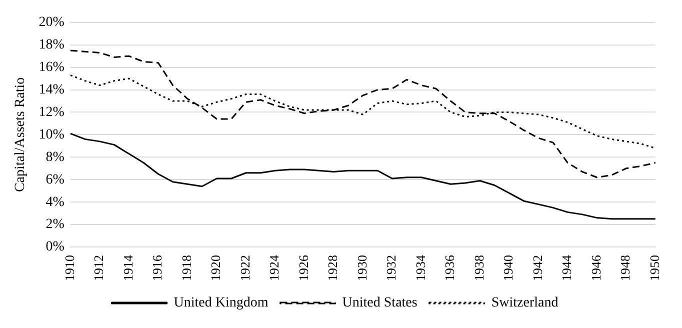 The width and height of the screenshot is (682, 328). I want to click on y-tick-label: 0%, so click(55, 247).